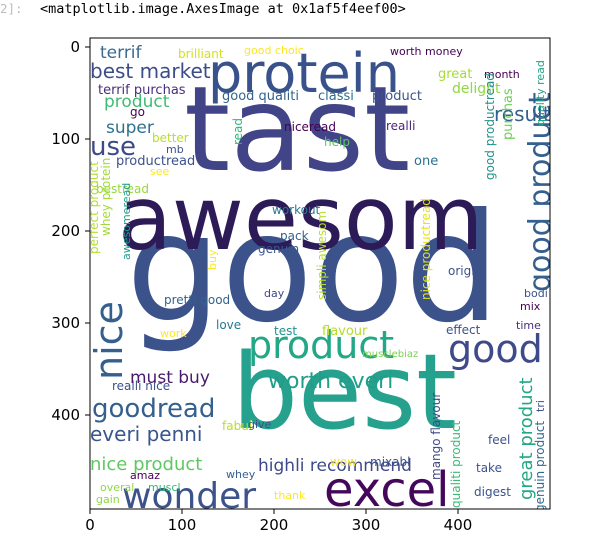  Describe the element at coordinates (11, 8) in the screenshot. I see `cell-prompt: 2]:` at that location.